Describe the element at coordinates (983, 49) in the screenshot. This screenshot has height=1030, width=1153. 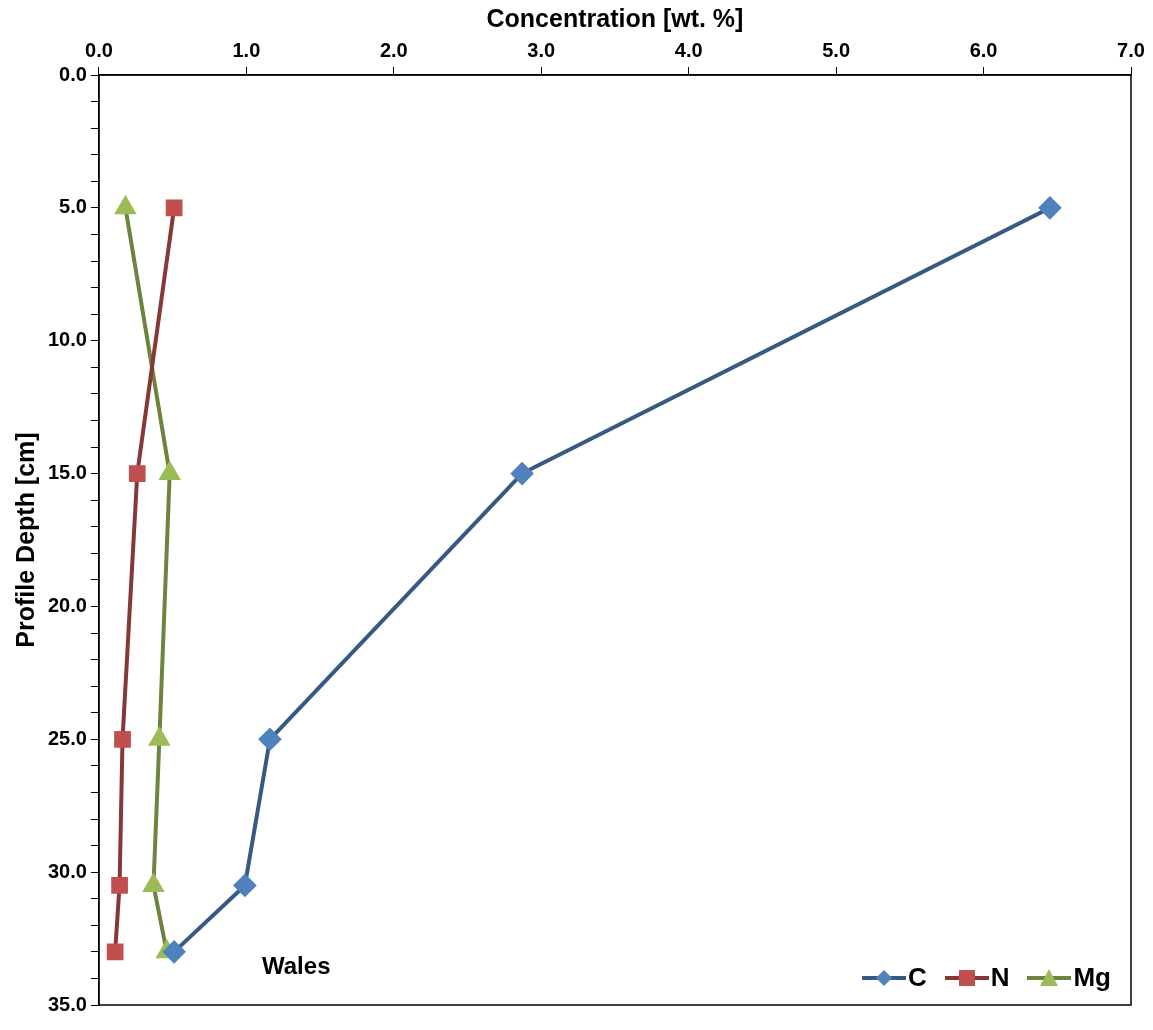
I see `x-tick-label: 6.0` at that location.